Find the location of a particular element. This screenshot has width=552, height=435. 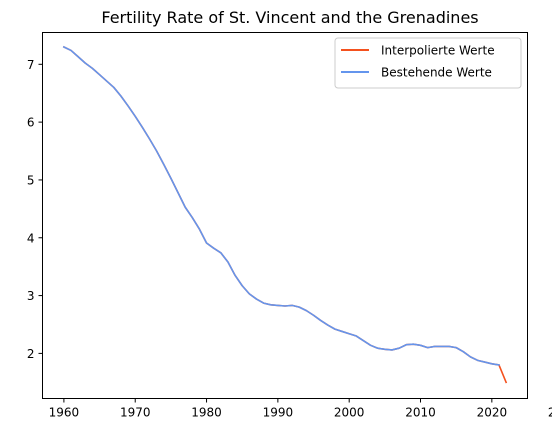

x-tick-label: 2030 is located at coordinates (550, 413).